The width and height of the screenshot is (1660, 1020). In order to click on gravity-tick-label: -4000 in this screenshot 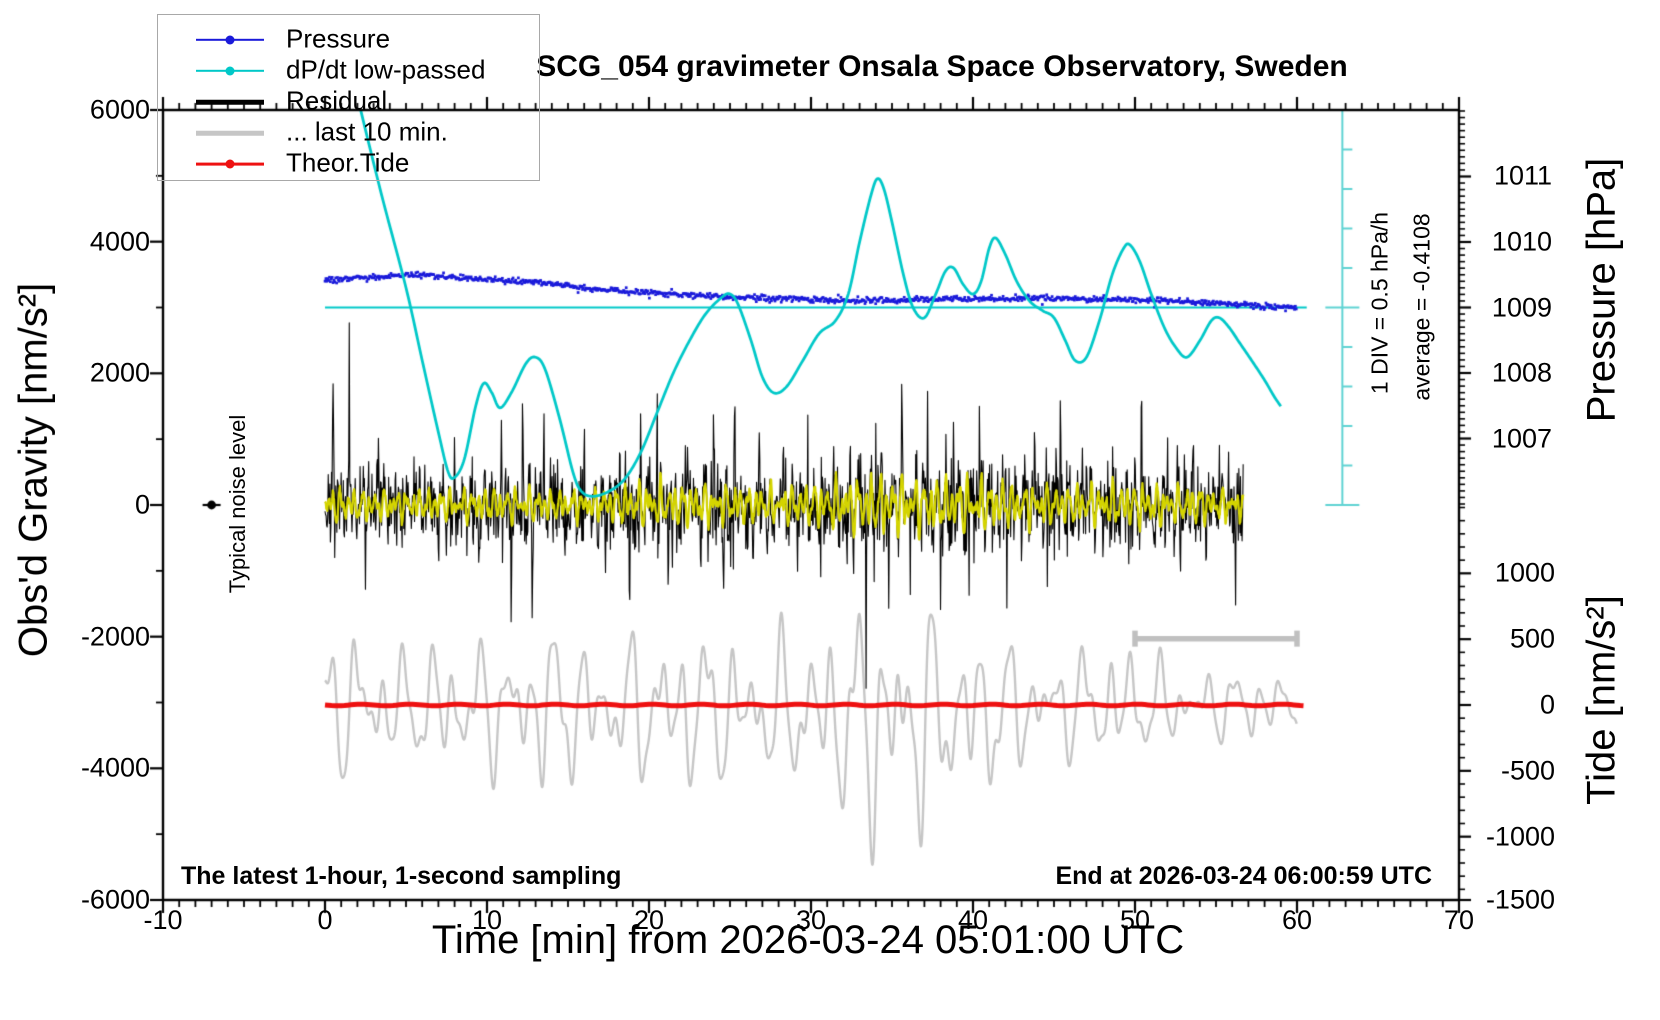, I will do `click(115, 767)`.